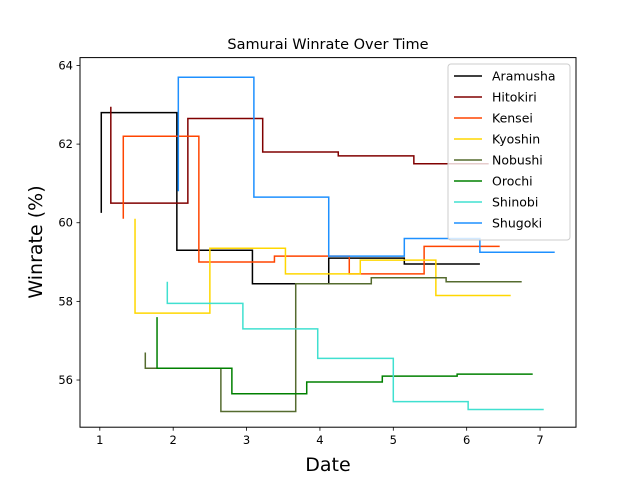  I want to click on y-tick-label: 62, so click(65, 144).